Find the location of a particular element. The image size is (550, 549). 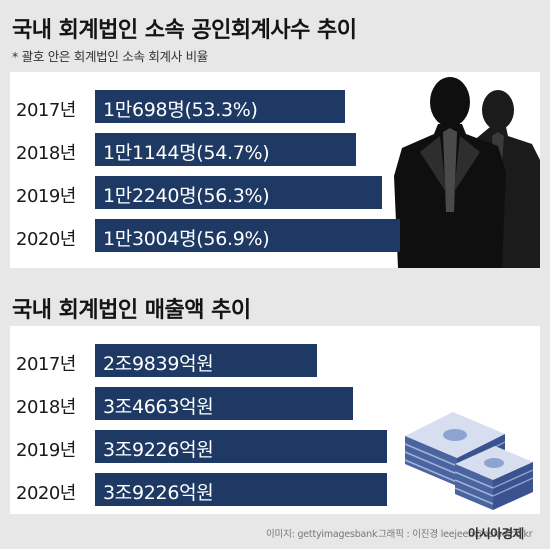

money-stack-icon is located at coordinates (469, 461).